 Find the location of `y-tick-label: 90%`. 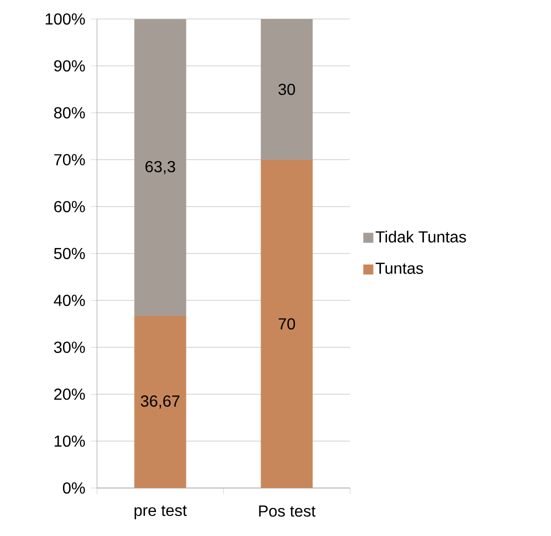

y-tick-label: 90% is located at coordinates (69, 66).